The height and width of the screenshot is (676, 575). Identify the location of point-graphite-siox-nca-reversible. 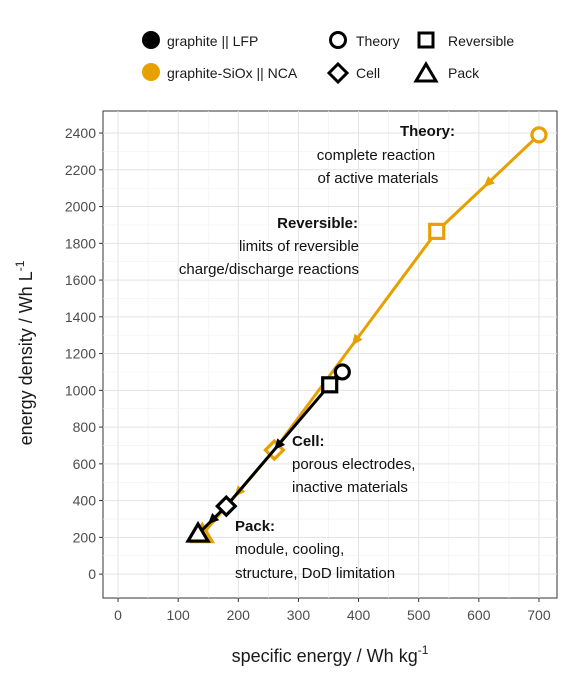
(437, 231).